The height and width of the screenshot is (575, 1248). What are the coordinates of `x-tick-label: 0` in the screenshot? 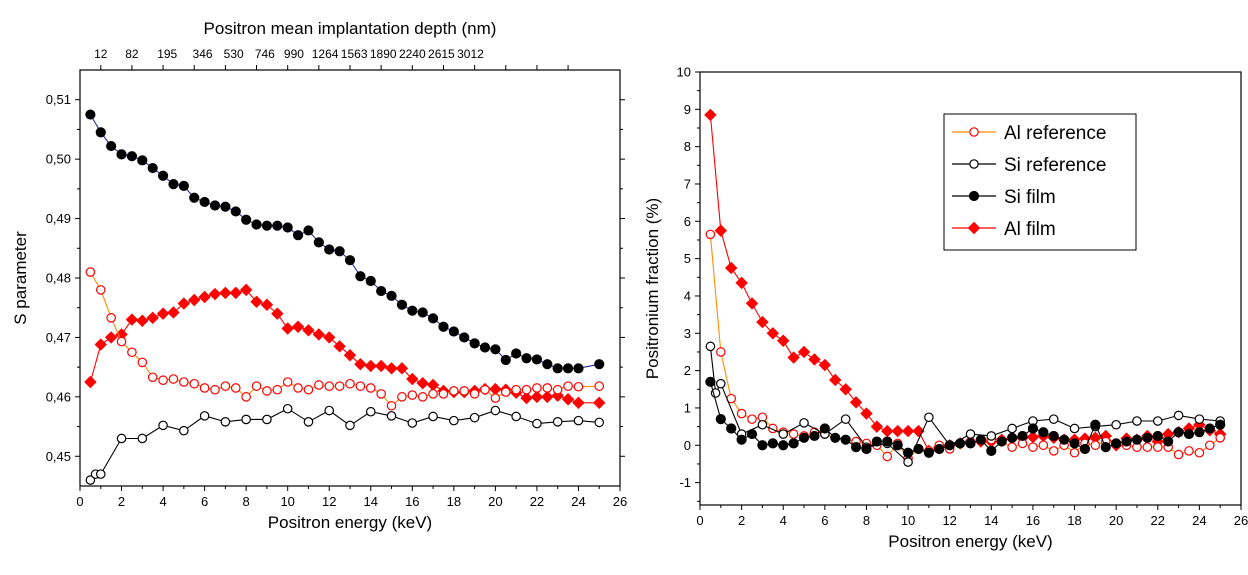 It's located at (79, 501).